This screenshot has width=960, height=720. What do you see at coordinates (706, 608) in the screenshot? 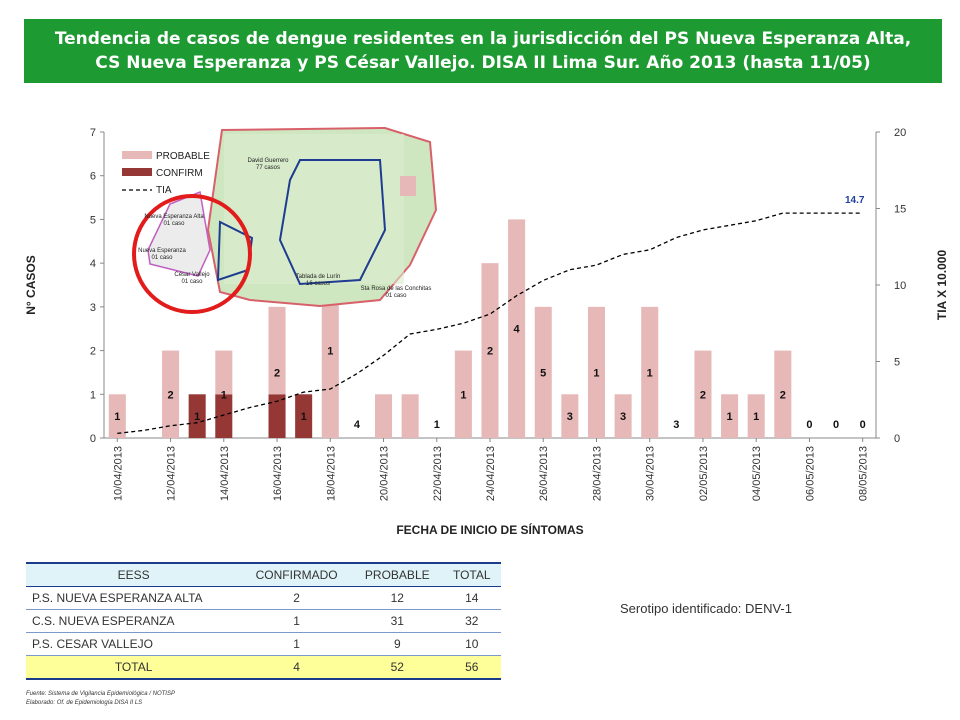
I see `serotype-note: Serotipo identificado: DENV-1` at bounding box center [706, 608].